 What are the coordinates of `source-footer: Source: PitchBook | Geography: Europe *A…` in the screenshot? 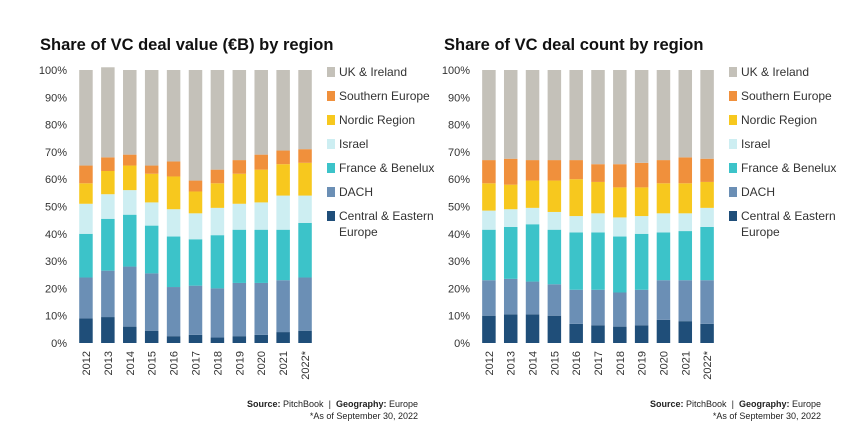 It's located at (218, 410).